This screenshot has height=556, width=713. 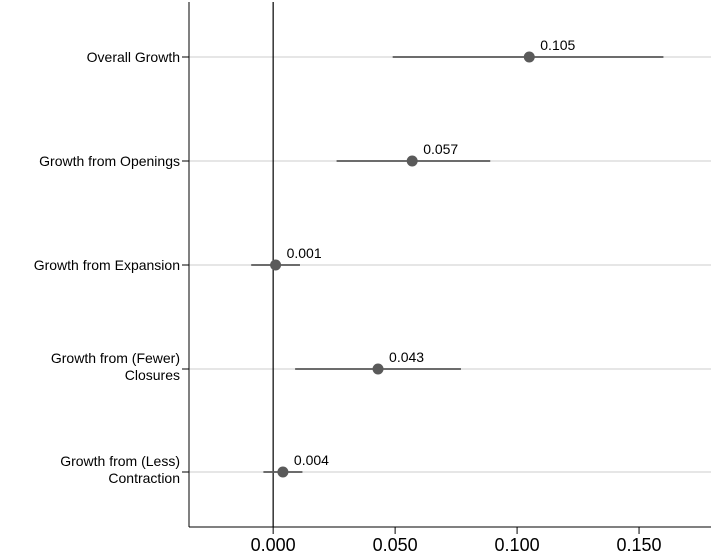 I want to click on category-label: Growth from (Fewer), so click(x=115, y=358).